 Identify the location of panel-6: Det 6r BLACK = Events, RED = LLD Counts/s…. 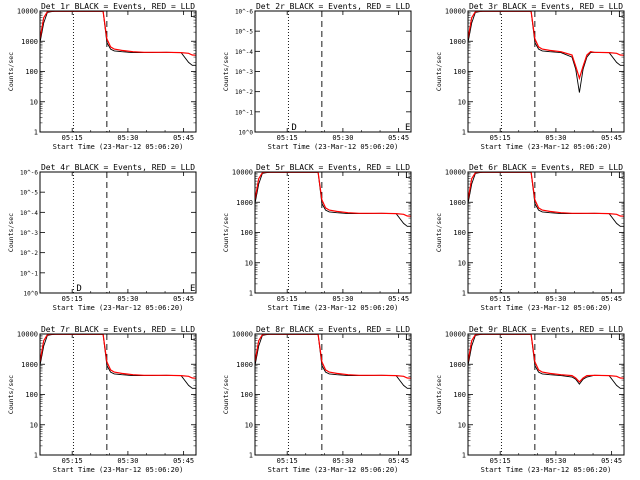
(530, 237).